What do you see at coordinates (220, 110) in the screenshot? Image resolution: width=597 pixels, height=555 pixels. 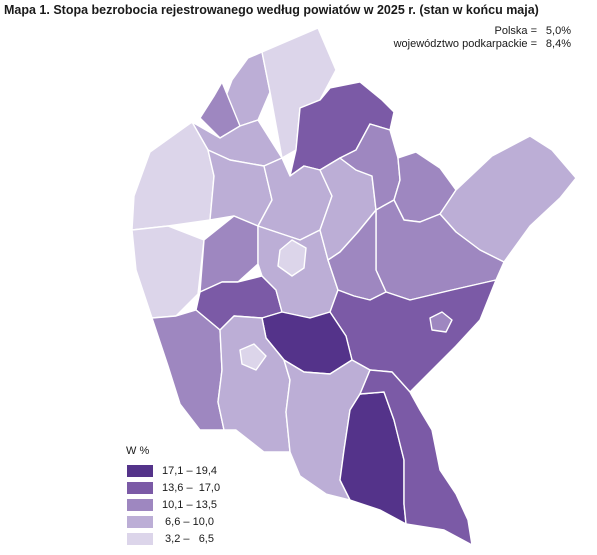 I see `region-north-b` at bounding box center [220, 110].